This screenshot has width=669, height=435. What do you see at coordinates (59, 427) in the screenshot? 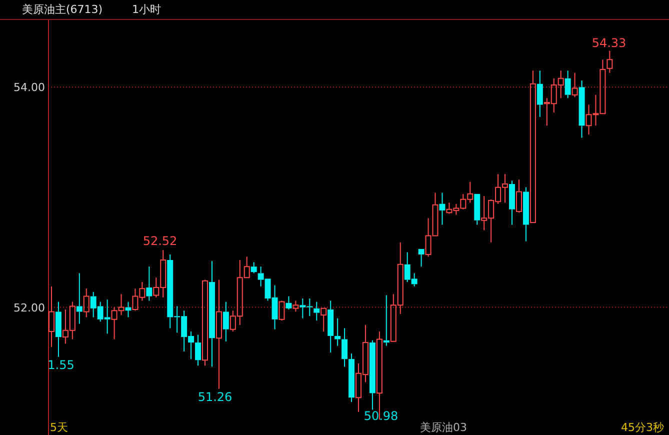
I see `annotation: 5天` at bounding box center [59, 427].